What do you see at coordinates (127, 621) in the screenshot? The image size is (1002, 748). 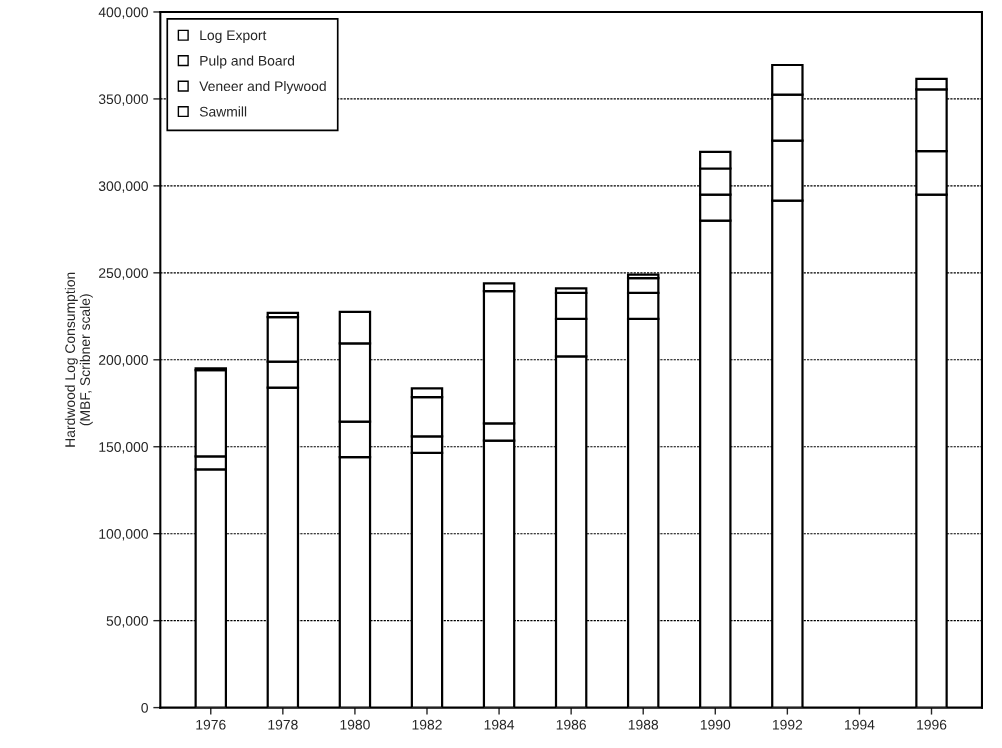 I see `y-tick-label: 50,000` at bounding box center [127, 621].